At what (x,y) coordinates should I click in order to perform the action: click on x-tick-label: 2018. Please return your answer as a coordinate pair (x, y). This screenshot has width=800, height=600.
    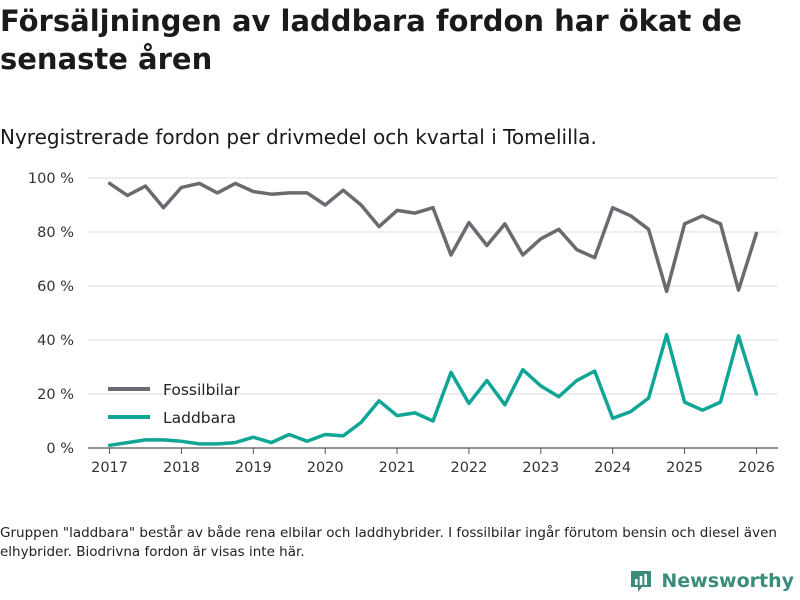
    Looking at the image, I should click on (181, 468).